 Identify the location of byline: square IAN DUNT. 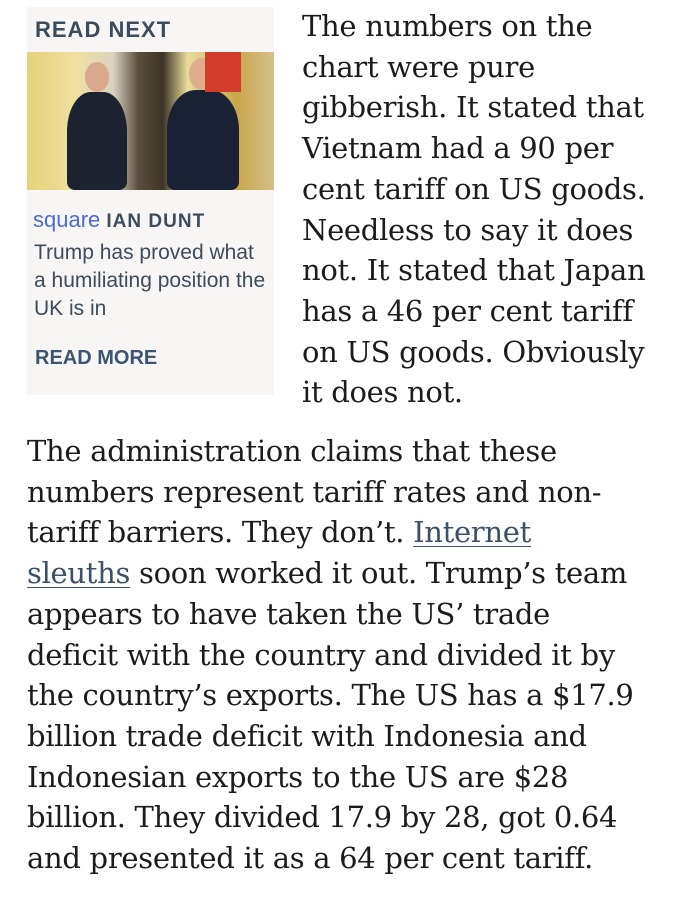
(119, 220).